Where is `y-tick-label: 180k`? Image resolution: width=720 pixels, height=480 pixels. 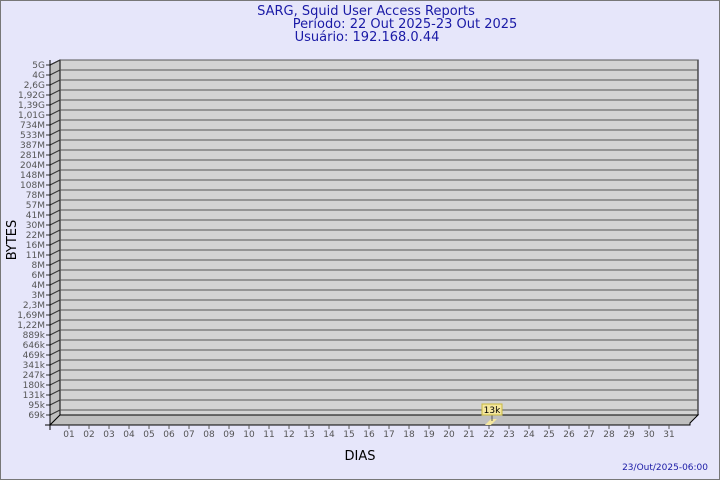
y-tick-label: 180k is located at coordinates (34, 386).